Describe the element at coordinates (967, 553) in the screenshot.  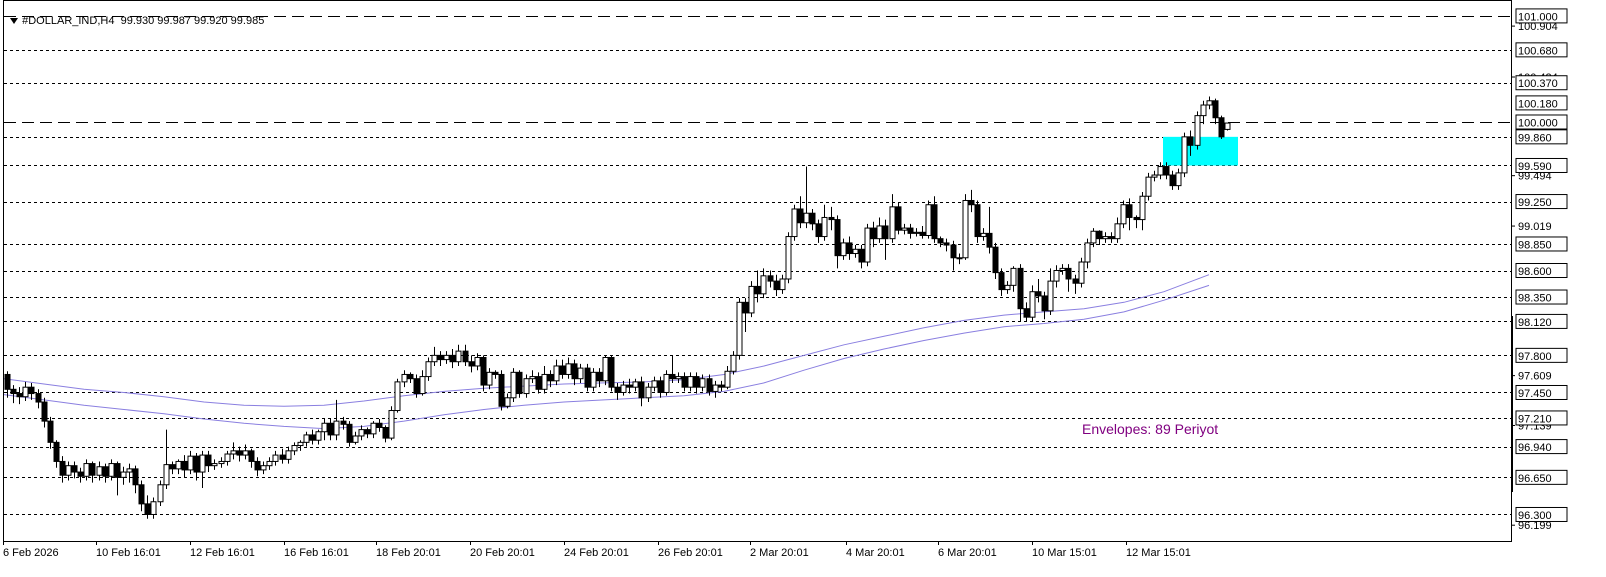
I see `time-tick-label: 6 Mar 20:01` at that location.